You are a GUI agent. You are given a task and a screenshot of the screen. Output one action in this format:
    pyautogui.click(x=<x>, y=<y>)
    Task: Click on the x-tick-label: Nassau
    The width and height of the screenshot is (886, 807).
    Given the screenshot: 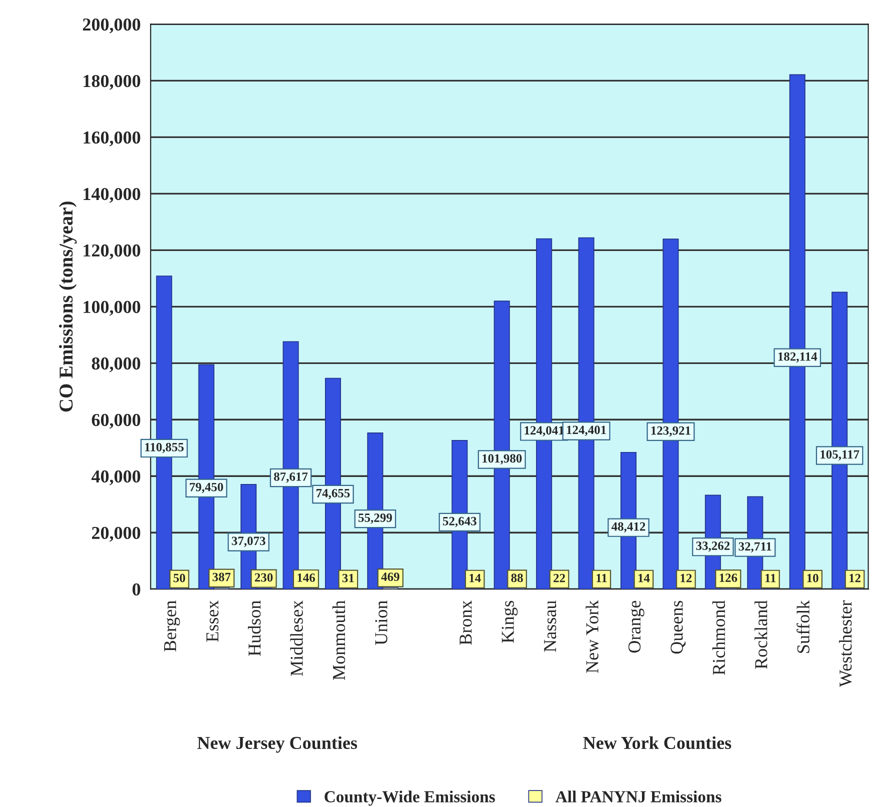 What is the action you would take?
    pyautogui.click(x=550, y=626)
    